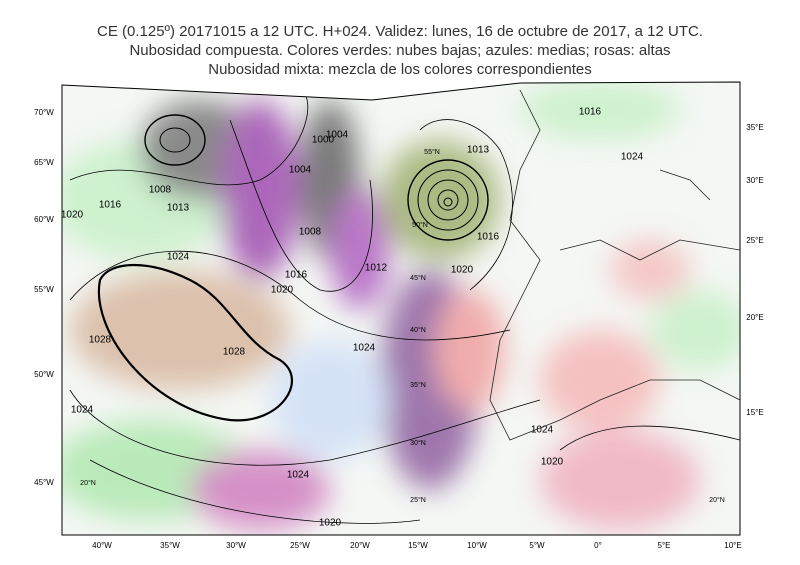 The height and width of the screenshot is (565, 800). Describe the element at coordinates (170, 545) in the screenshot. I see `longitude-label: 35°W` at that location.